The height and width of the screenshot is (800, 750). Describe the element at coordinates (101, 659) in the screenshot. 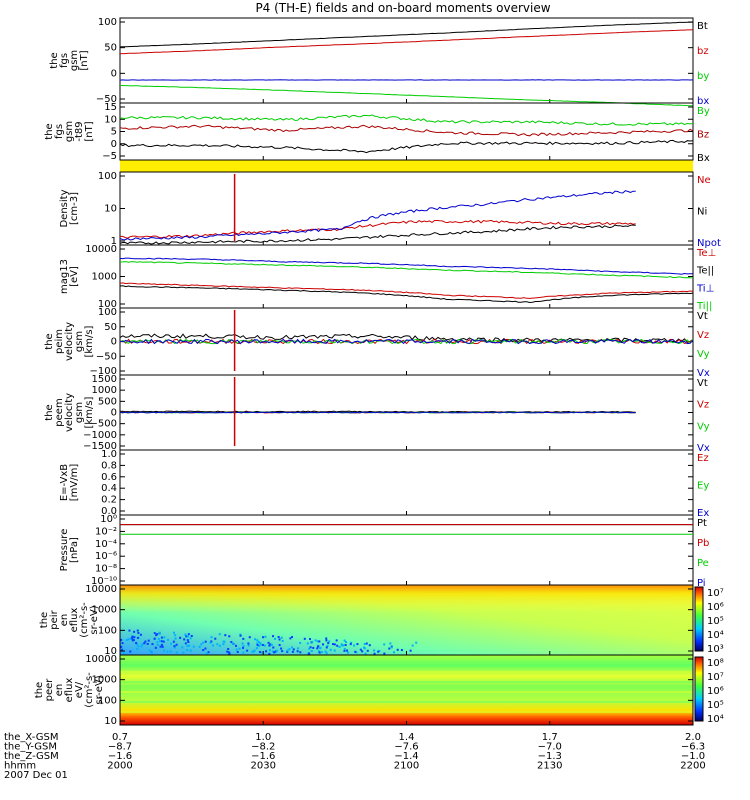

I see `y-tick-label: 10000` at that location.